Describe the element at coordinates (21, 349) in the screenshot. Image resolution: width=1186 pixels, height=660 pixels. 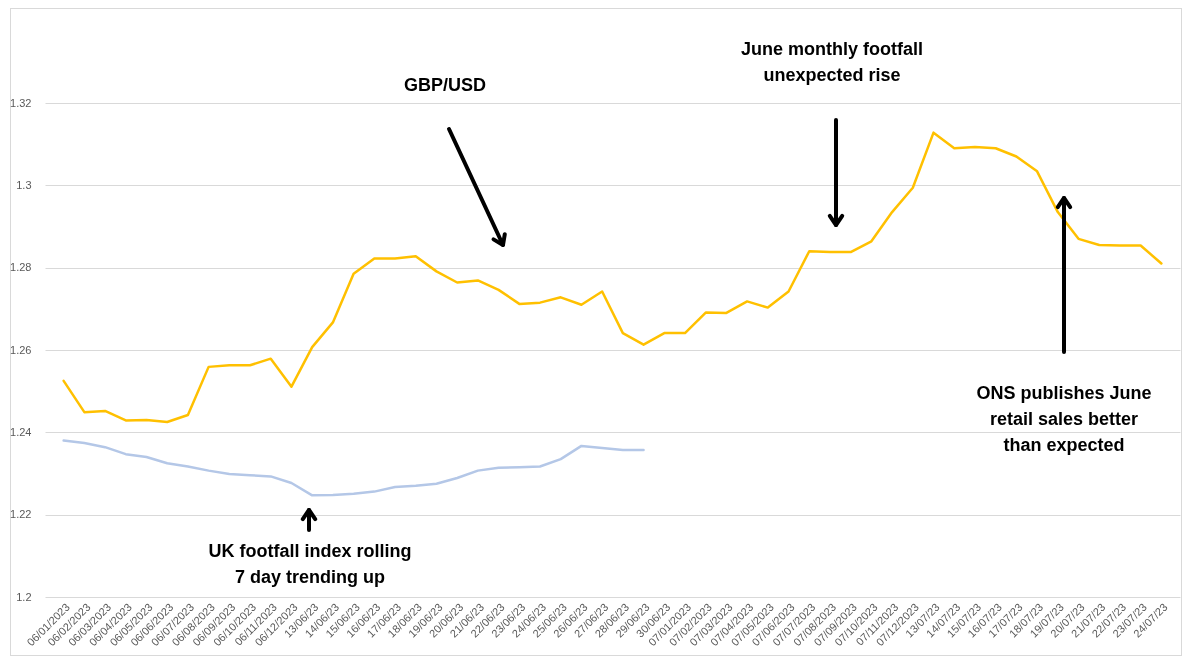
I see `y-tick-label: 1.26` at that location.